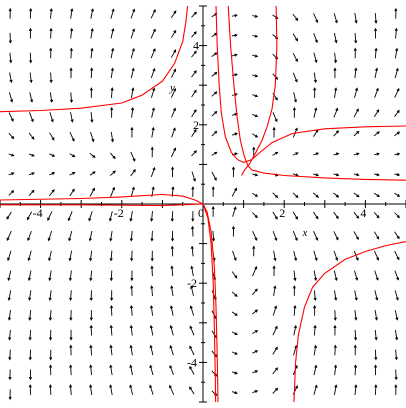 The image size is (406, 408). I want to click on x-tick-label: 0, so click(201, 213).